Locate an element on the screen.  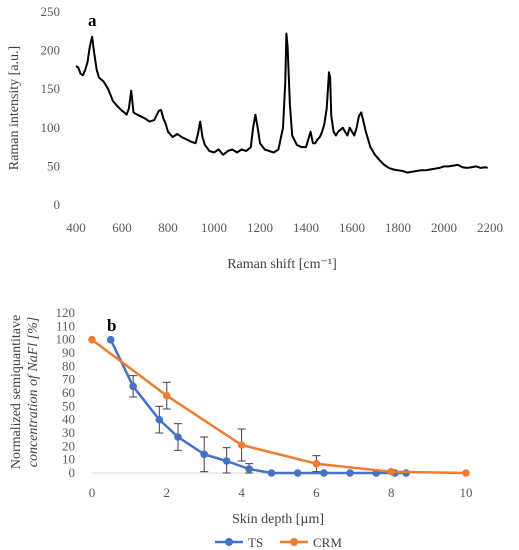
panel-a-y-tick-150: 150 is located at coordinates (51, 88).